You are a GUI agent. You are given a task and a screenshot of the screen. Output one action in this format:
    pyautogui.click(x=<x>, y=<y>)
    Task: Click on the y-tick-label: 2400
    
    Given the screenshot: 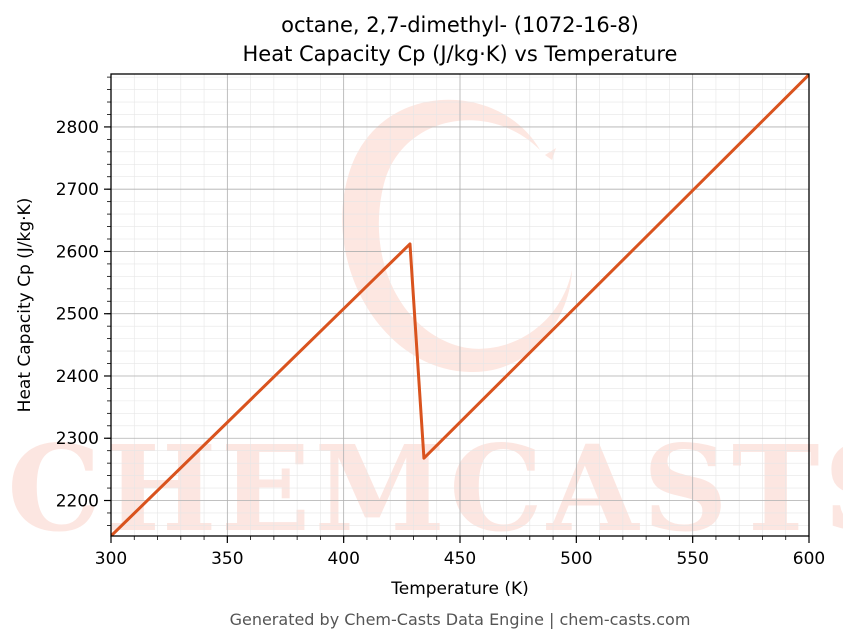 What is the action you would take?
    pyautogui.click(x=77, y=377)
    